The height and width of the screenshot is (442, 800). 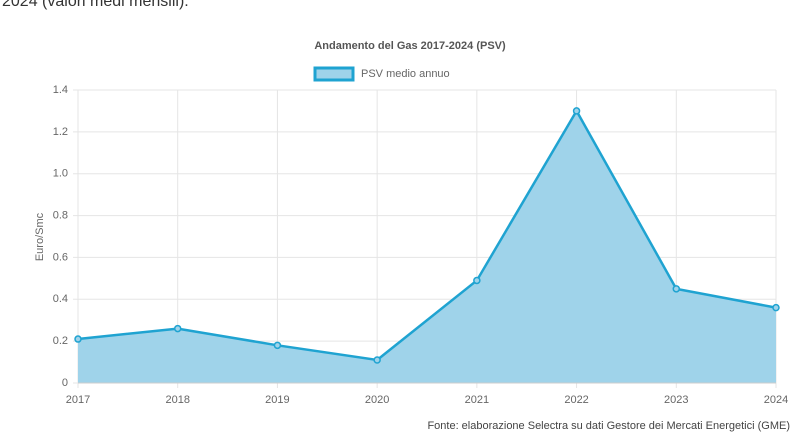 What do you see at coordinates (334, 74) in the screenshot?
I see `legend-swatch` at bounding box center [334, 74].